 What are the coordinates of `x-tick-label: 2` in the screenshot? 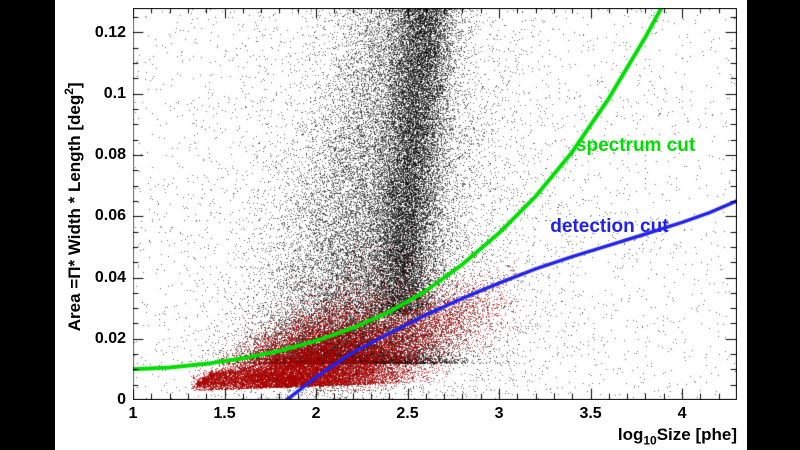 It's located at (316, 413).